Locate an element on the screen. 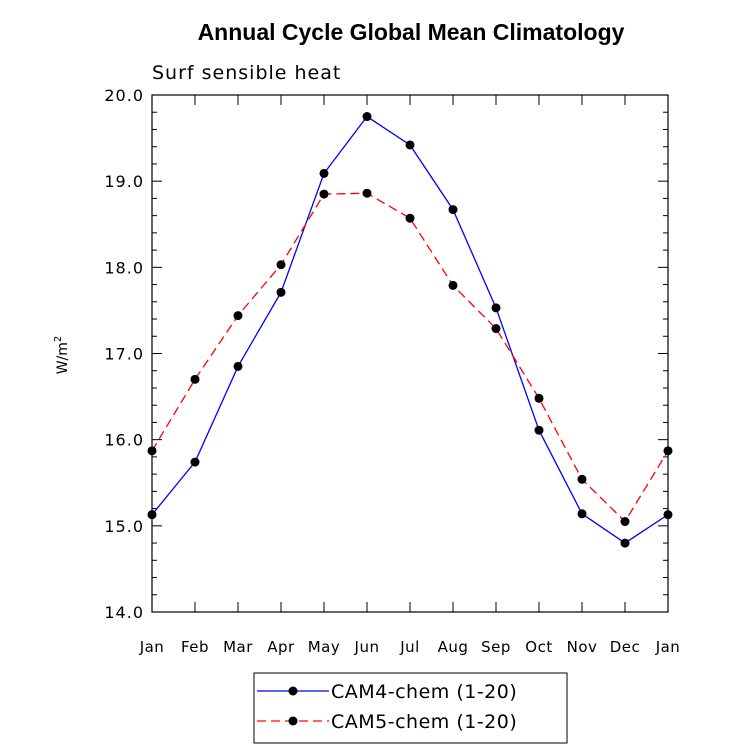 The width and height of the screenshot is (733, 748). x-tick-label: May is located at coordinates (324, 647).